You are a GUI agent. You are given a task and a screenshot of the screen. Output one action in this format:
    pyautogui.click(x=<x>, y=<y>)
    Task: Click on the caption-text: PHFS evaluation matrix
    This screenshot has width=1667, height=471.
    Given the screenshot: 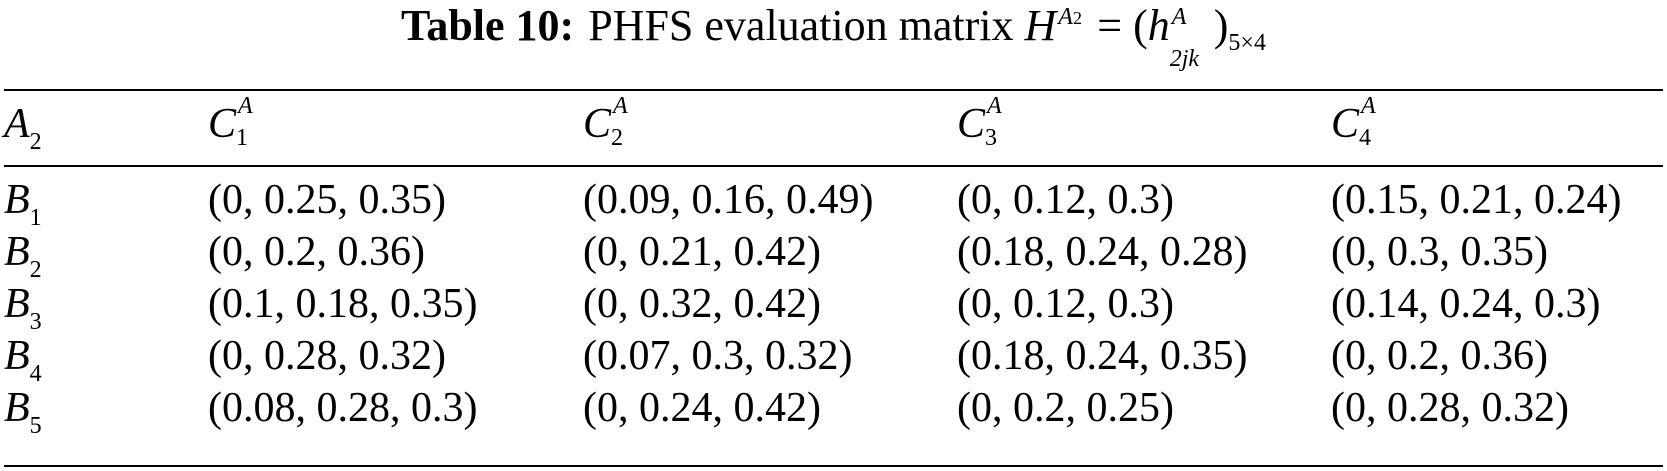 What is the action you would take?
    pyautogui.click(x=801, y=25)
    